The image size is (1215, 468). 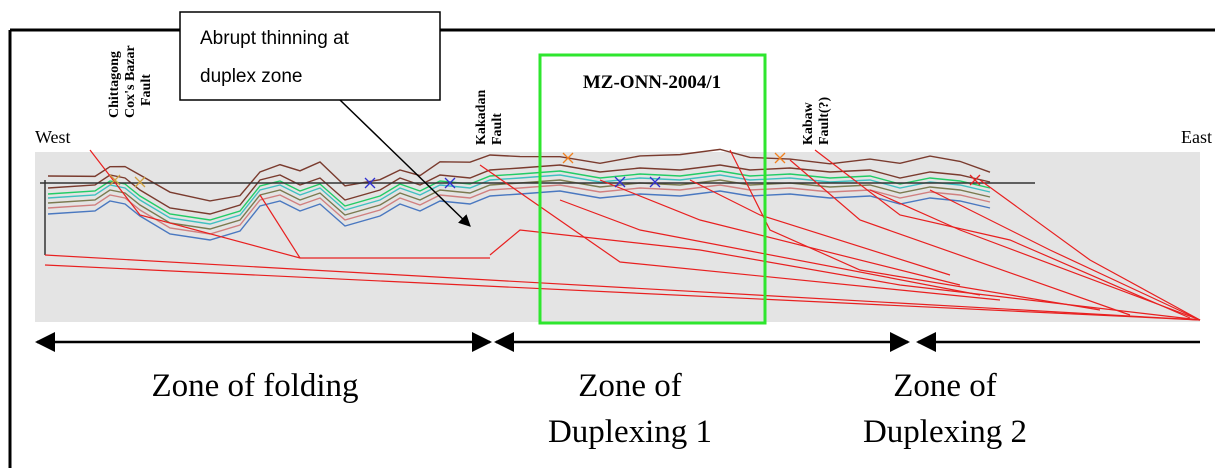 What do you see at coordinates (53, 137) in the screenshot?
I see `west-label: West` at bounding box center [53, 137].